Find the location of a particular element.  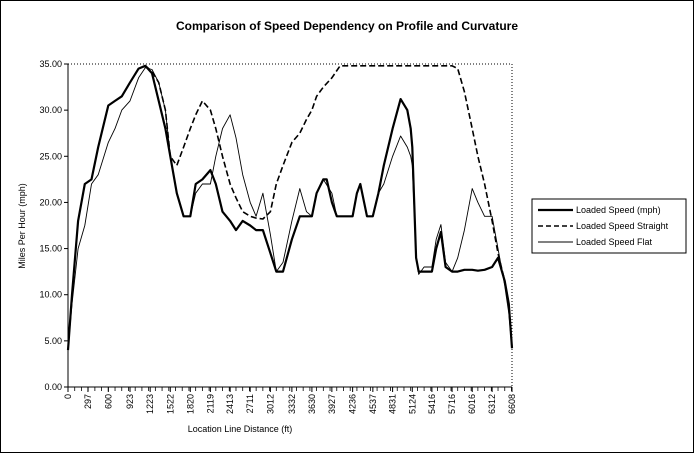

x-tick-label: 1223 is located at coordinates (150, 404).